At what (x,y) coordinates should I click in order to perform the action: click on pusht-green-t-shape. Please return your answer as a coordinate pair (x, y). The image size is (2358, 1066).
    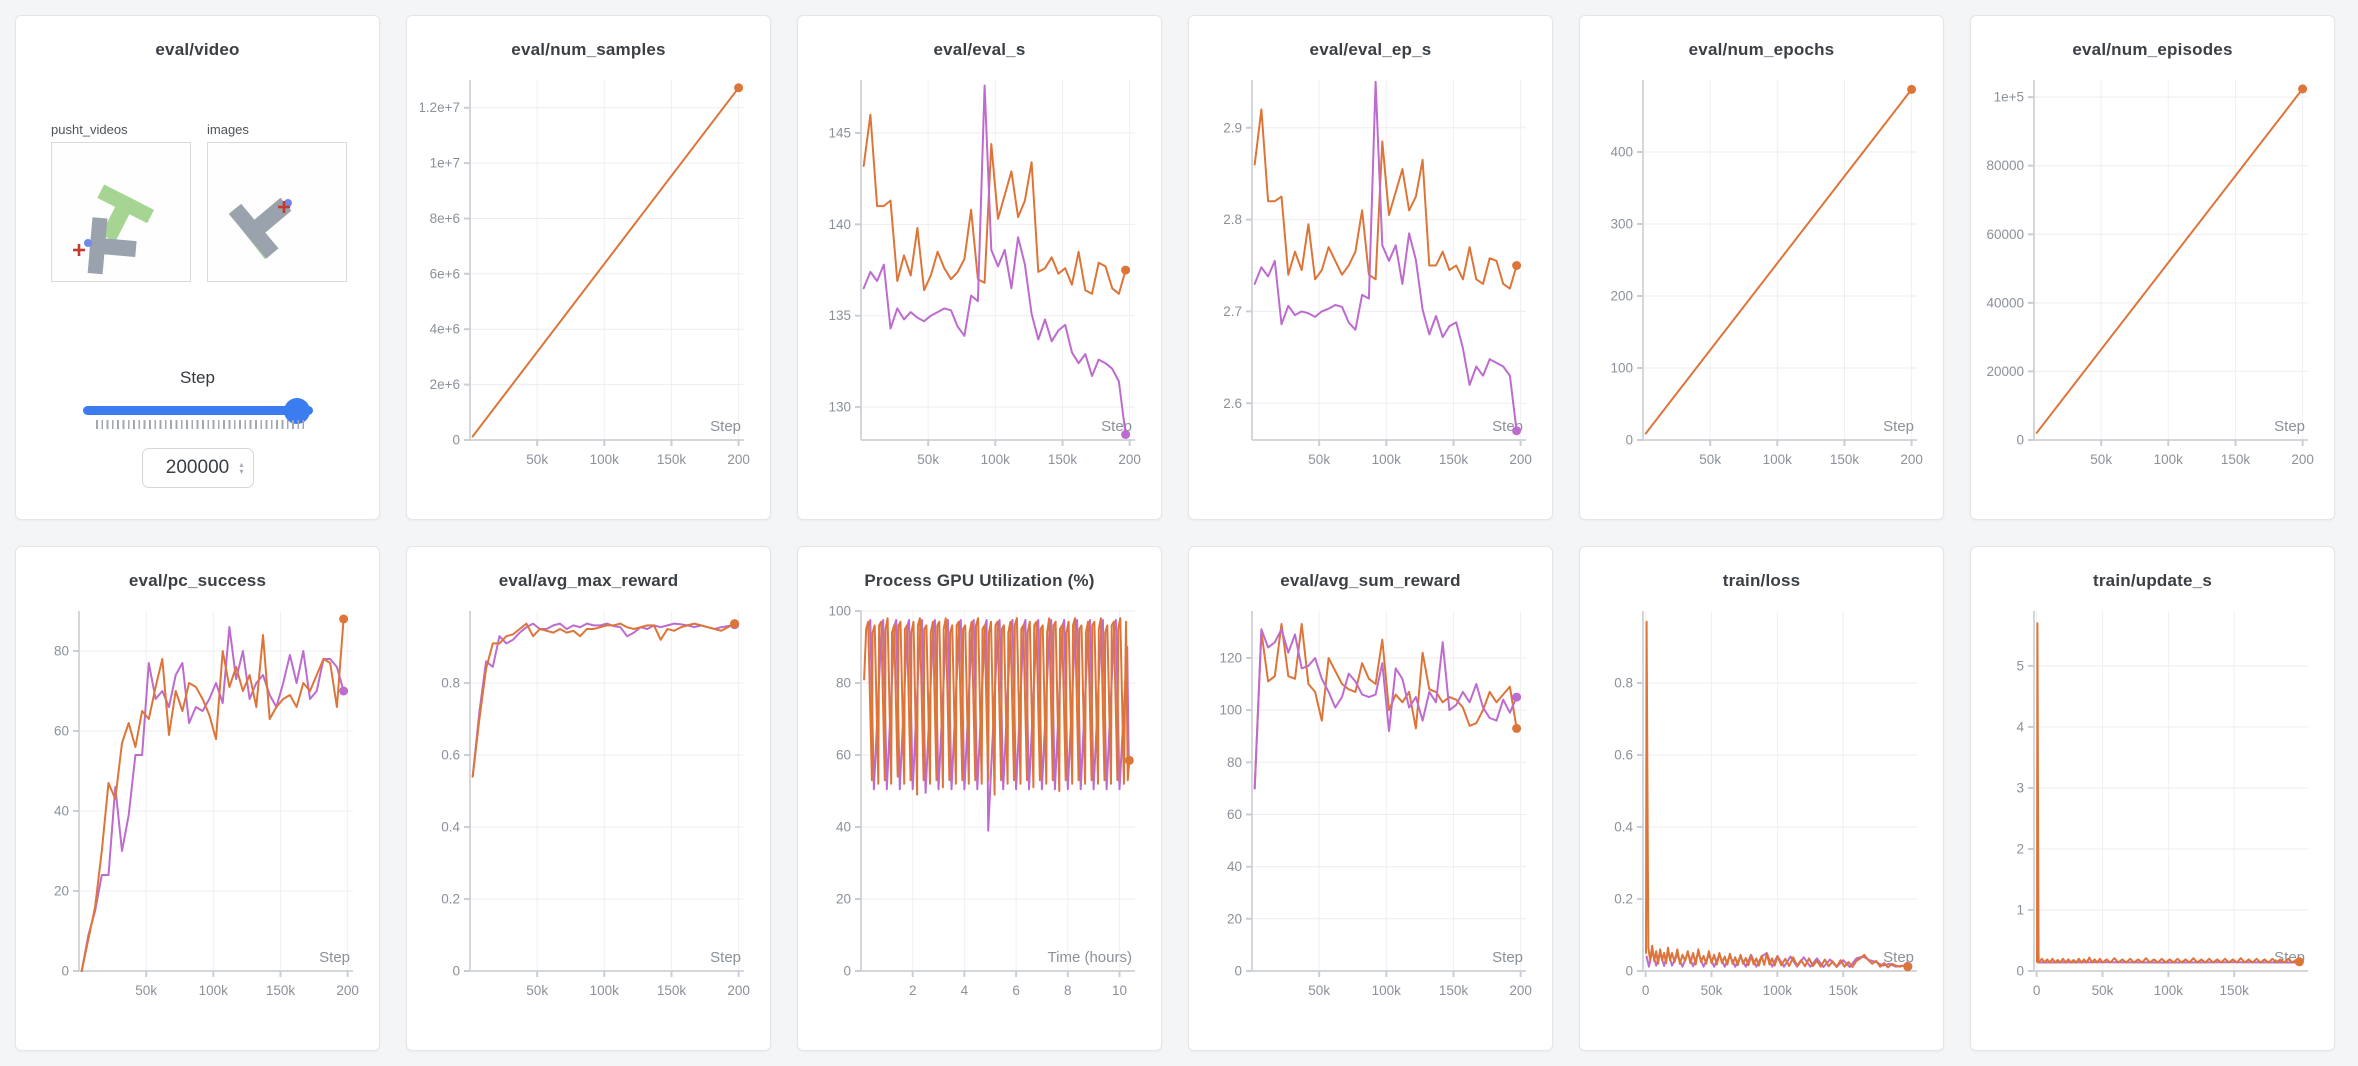
    Looking at the image, I should click on (126, 213).